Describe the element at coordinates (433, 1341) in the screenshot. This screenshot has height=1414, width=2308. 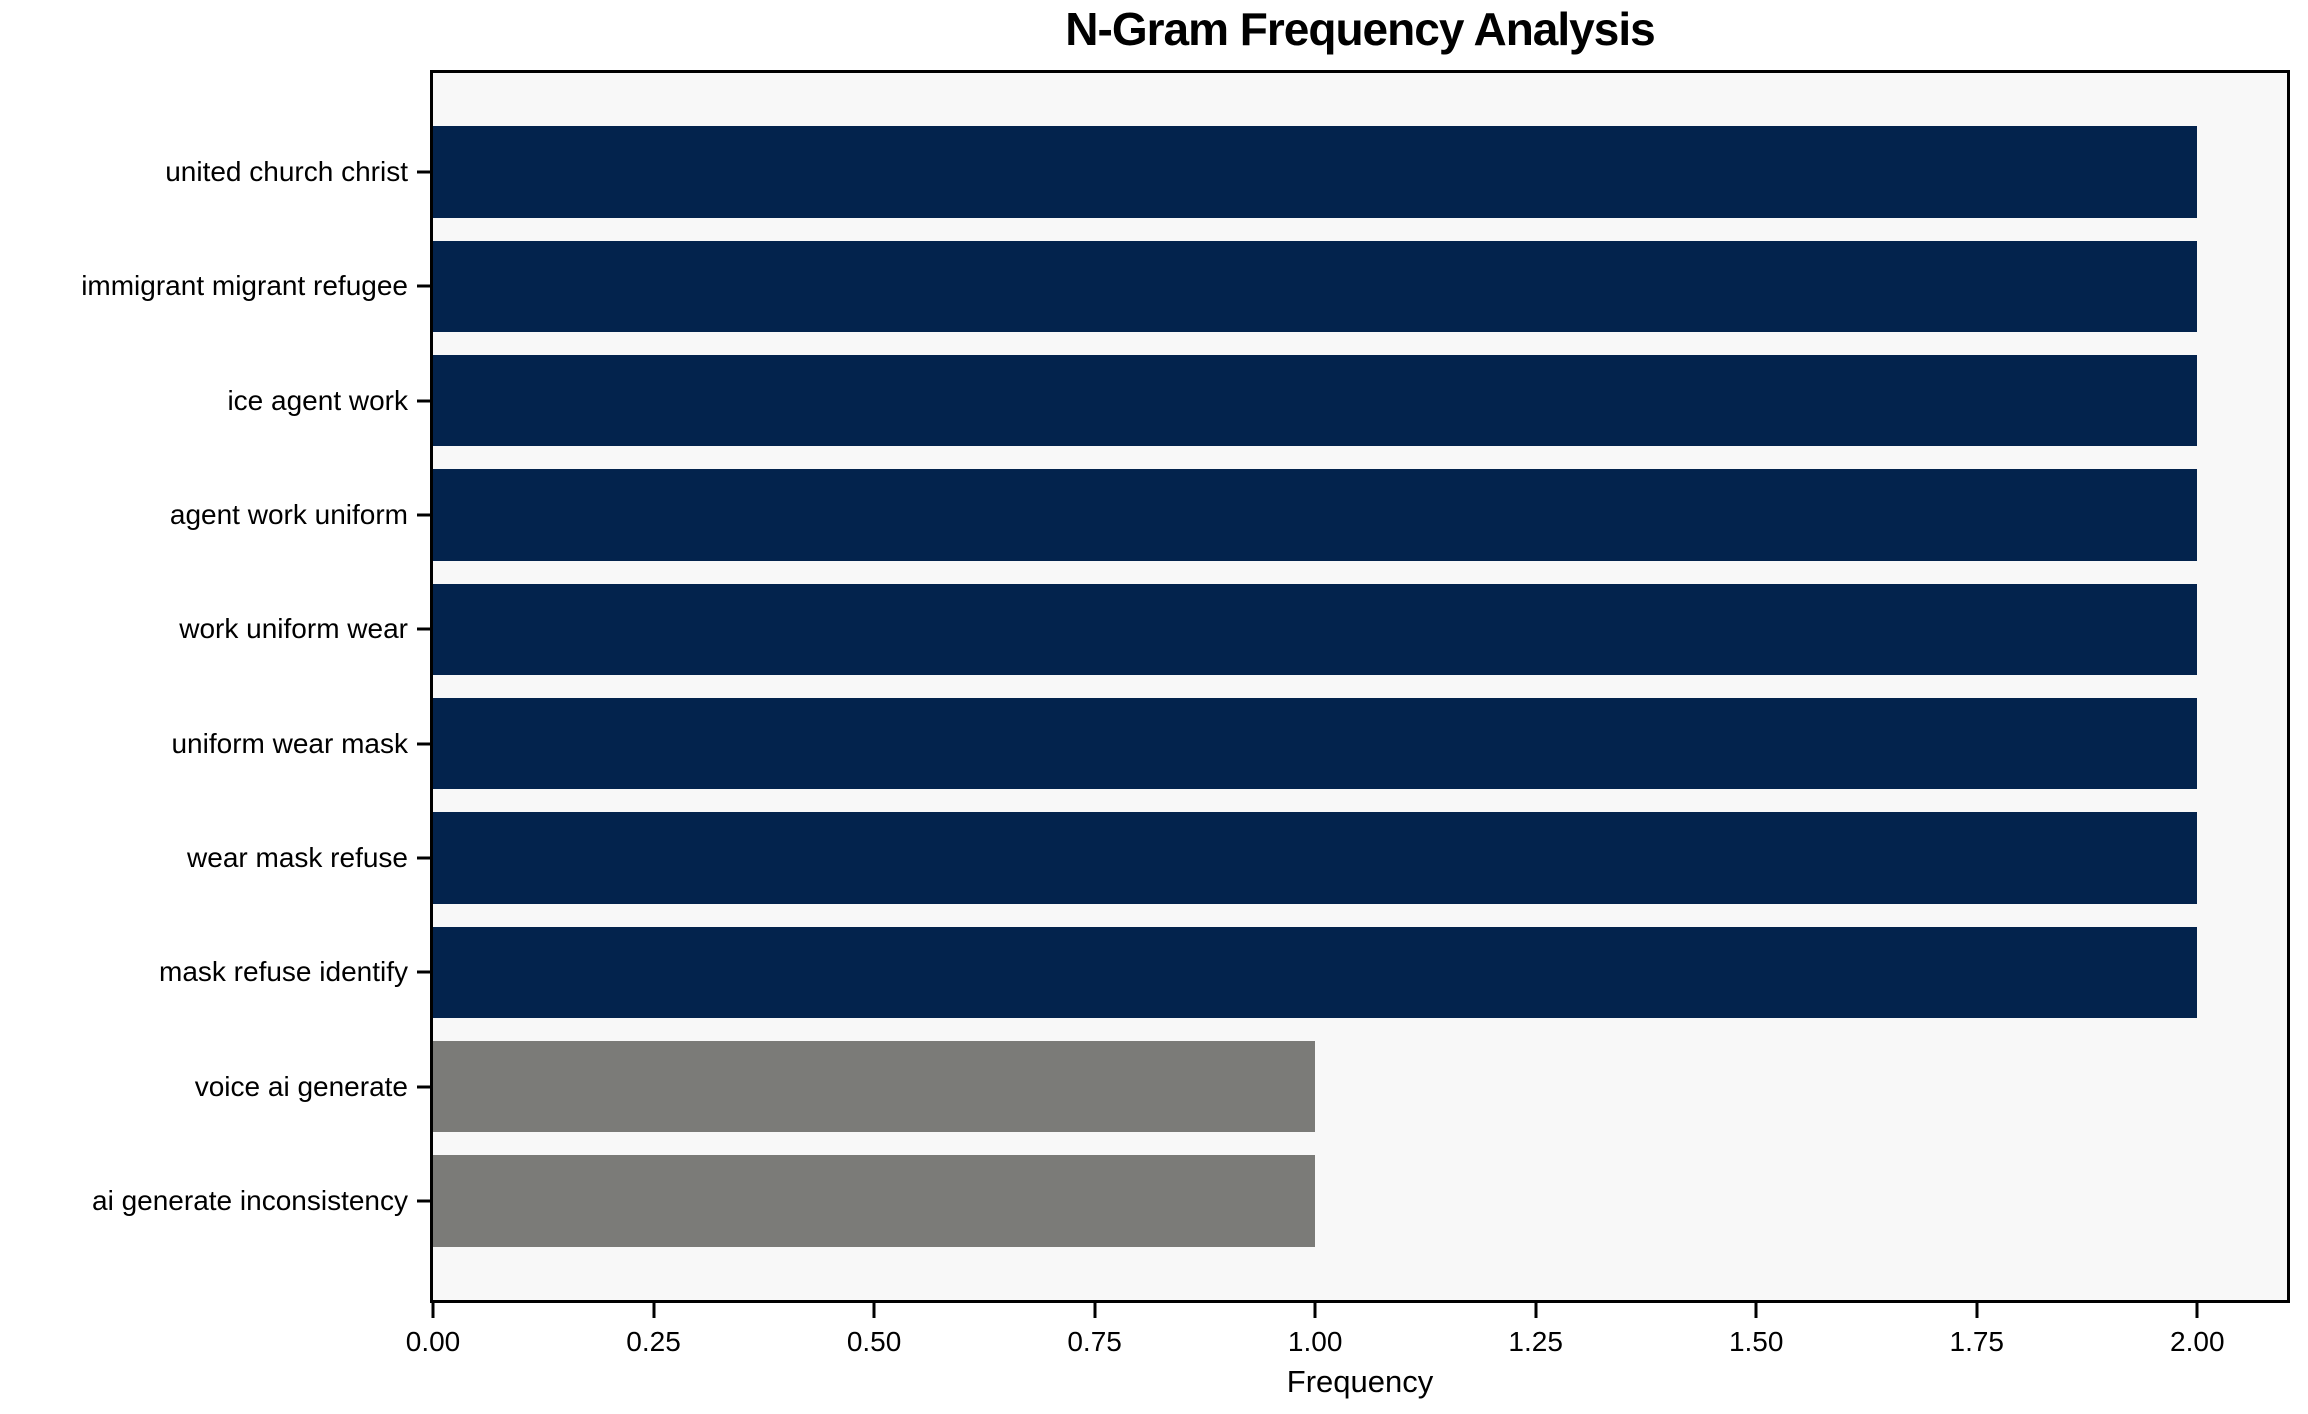
I see `x-tick-label: 0.00` at that location.